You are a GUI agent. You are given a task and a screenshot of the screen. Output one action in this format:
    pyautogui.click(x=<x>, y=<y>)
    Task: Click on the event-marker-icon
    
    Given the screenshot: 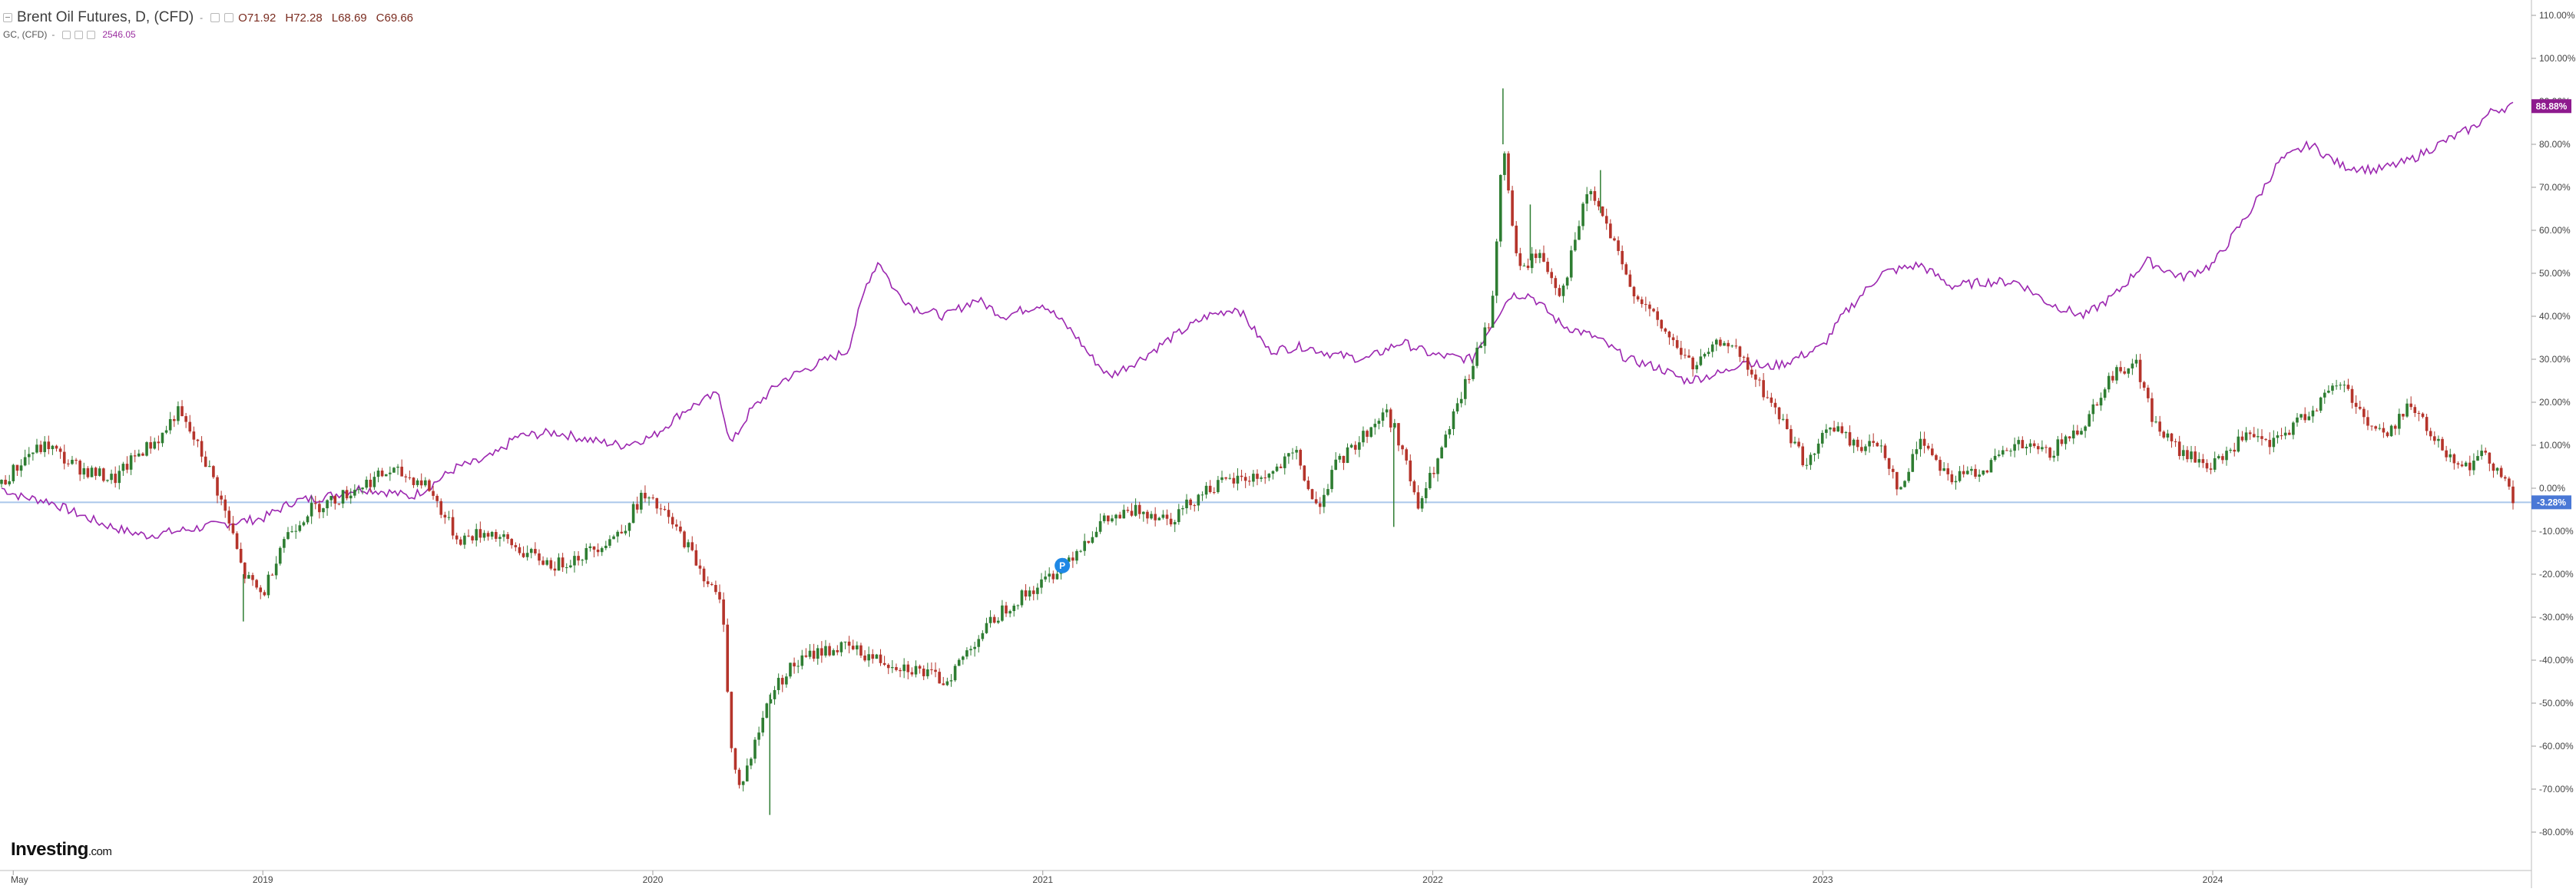 What is the action you would take?
    pyautogui.click(x=1063, y=565)
    